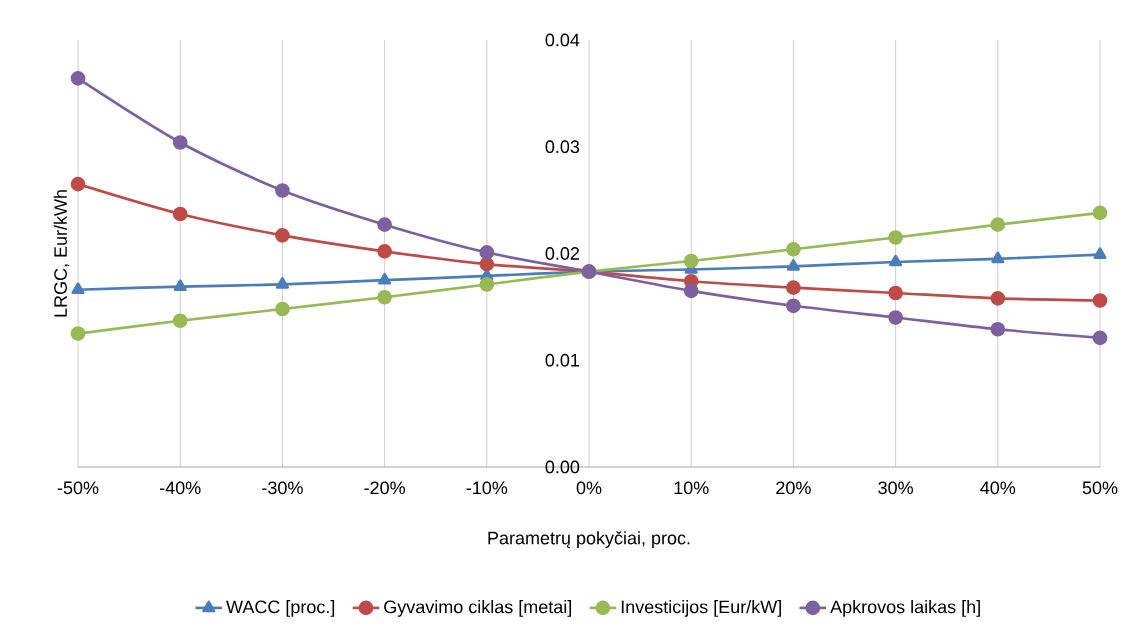 This screenshot has width=1141, height=641. What do you see at coordinates (78, 488) in the screenshot?
I see `x-tick-label: -50%` at bounding box center [78, 488].